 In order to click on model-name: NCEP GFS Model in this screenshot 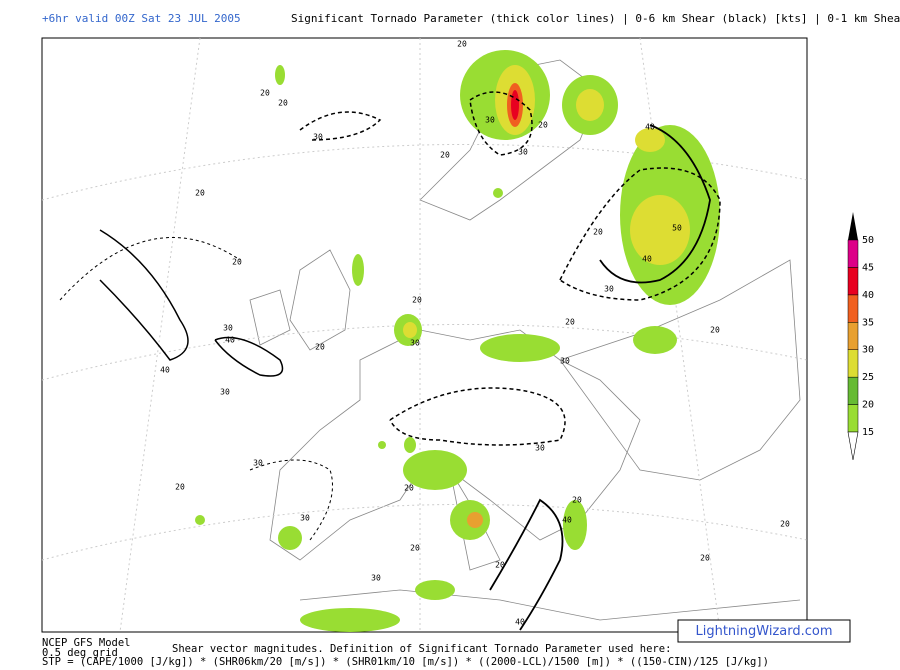, I will do `click(86, 643)`.